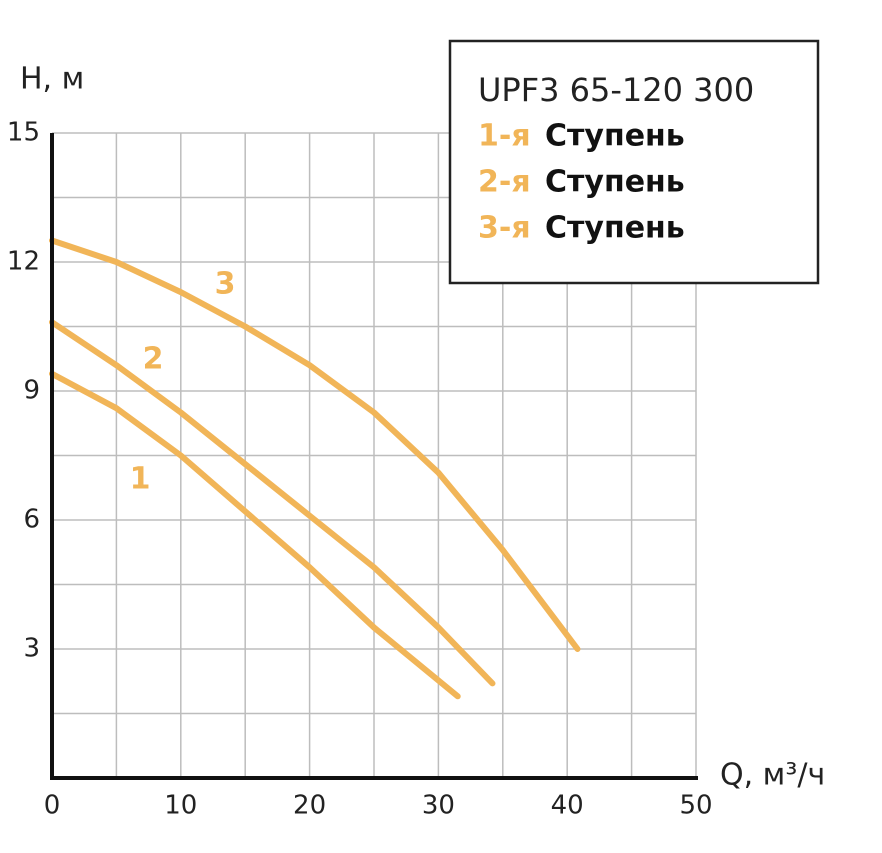 The height and width of the screenshot is (853, 882). I want to click on x-axis-title: Q, м³/ч, so click(772, 775).